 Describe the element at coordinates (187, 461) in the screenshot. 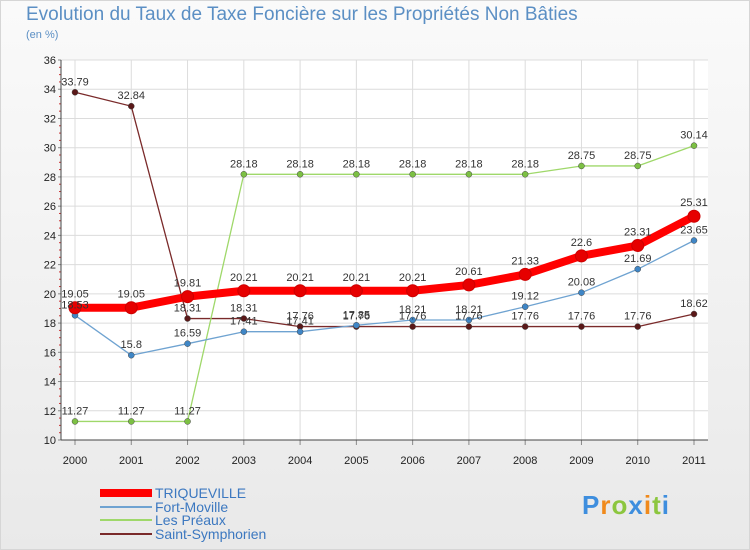

I see `x-tick-label: 2002` at that location.